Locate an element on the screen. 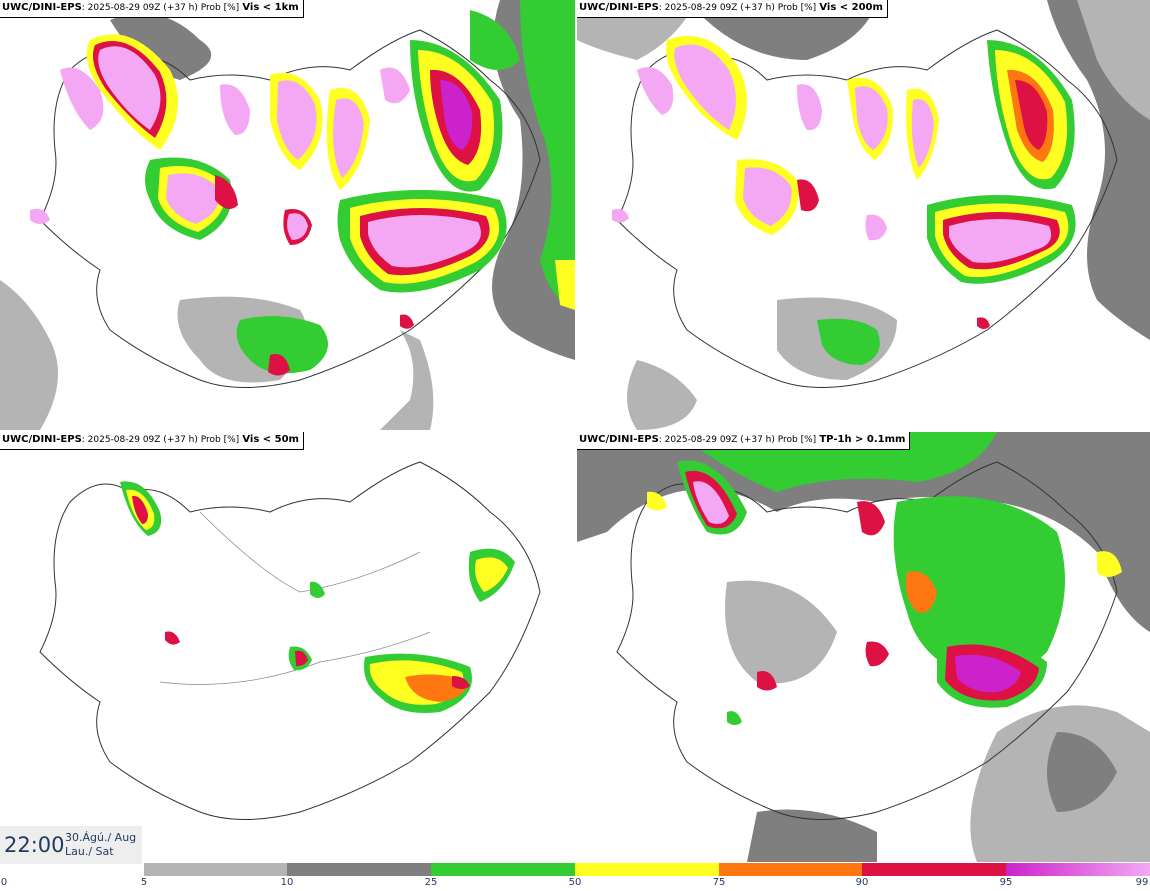 The height and width of the screenshot is (891, 1150). colorbar-tick: 90 is located at coordinates (862, 882).